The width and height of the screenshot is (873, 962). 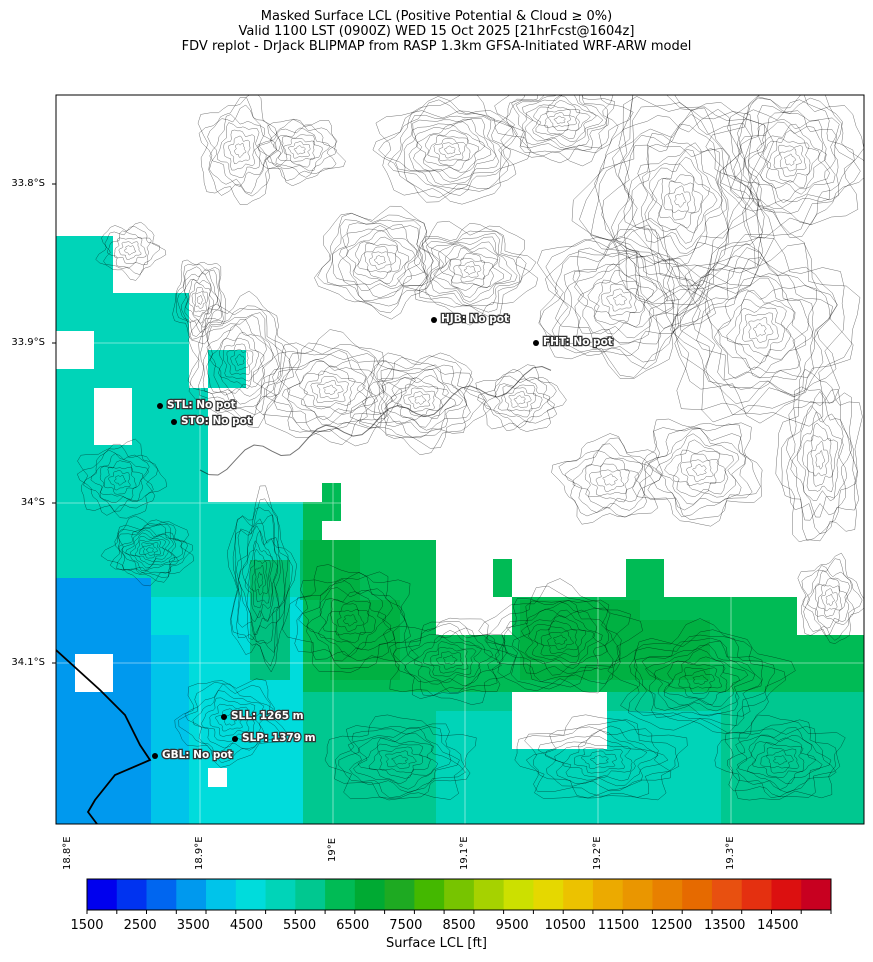 What do you see at coordinates (32, 502) in the screenshot?
I see `lat-label-34-0: 34°S` at bounding box center [32, 502].